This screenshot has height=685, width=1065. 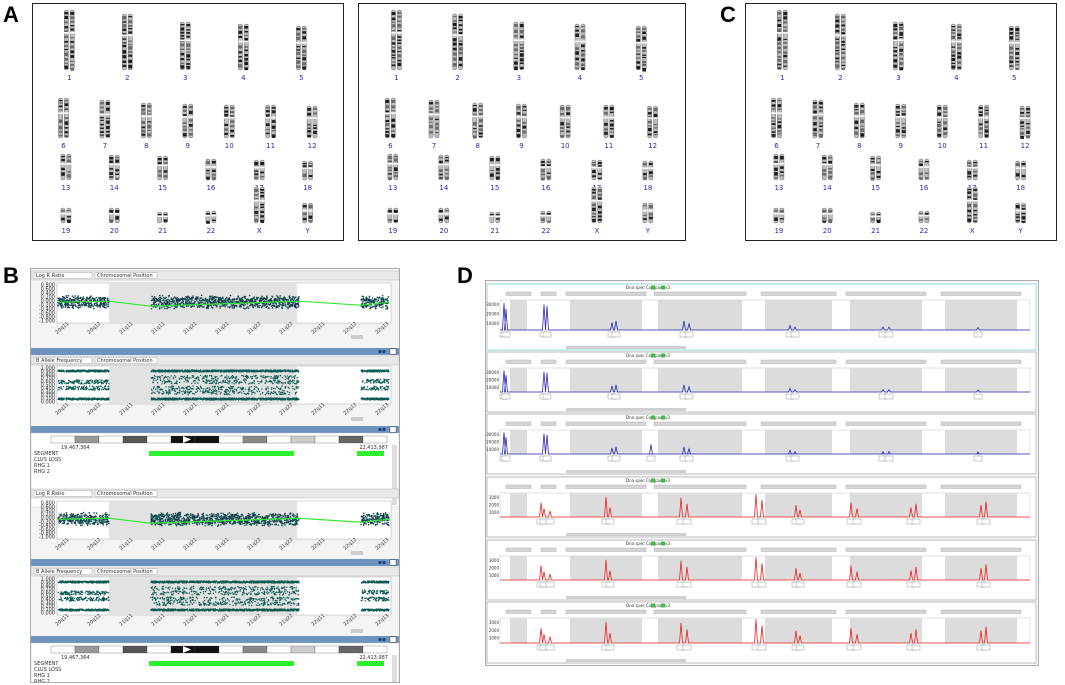 What do you see at coordinates (48, 379) in the screenshot?
I see `y-tick-label: 0.700` at bounding box center [48, 379].